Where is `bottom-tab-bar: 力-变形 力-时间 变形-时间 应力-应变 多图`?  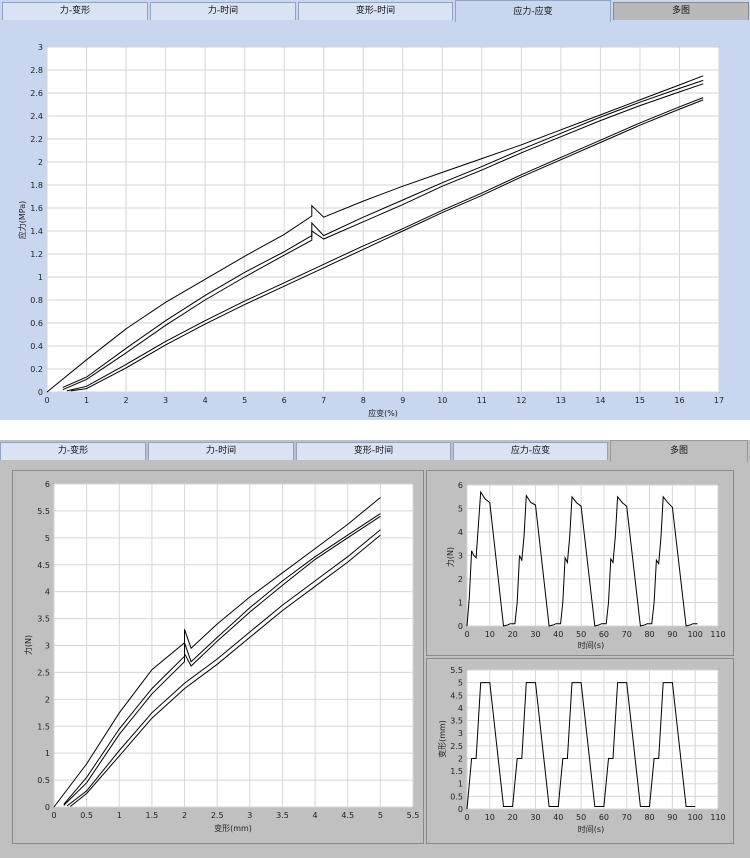 bottom-tab-bar: 力-变形 力-时间 变形-时间 应力-应变 多图 is located at coordinates (375, 451).